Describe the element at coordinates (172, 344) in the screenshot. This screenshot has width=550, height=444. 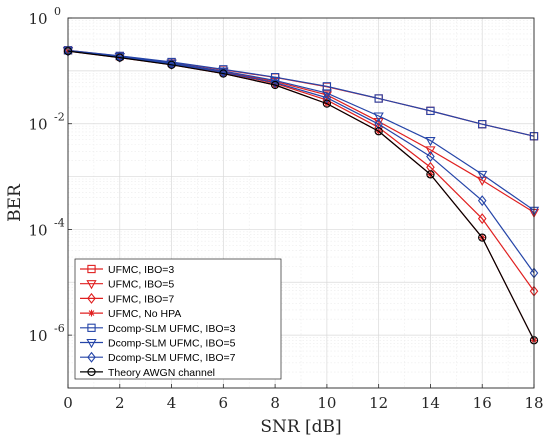
I see `legend-label: Dcomp-SLM UFMC, IBO=5` at that location.